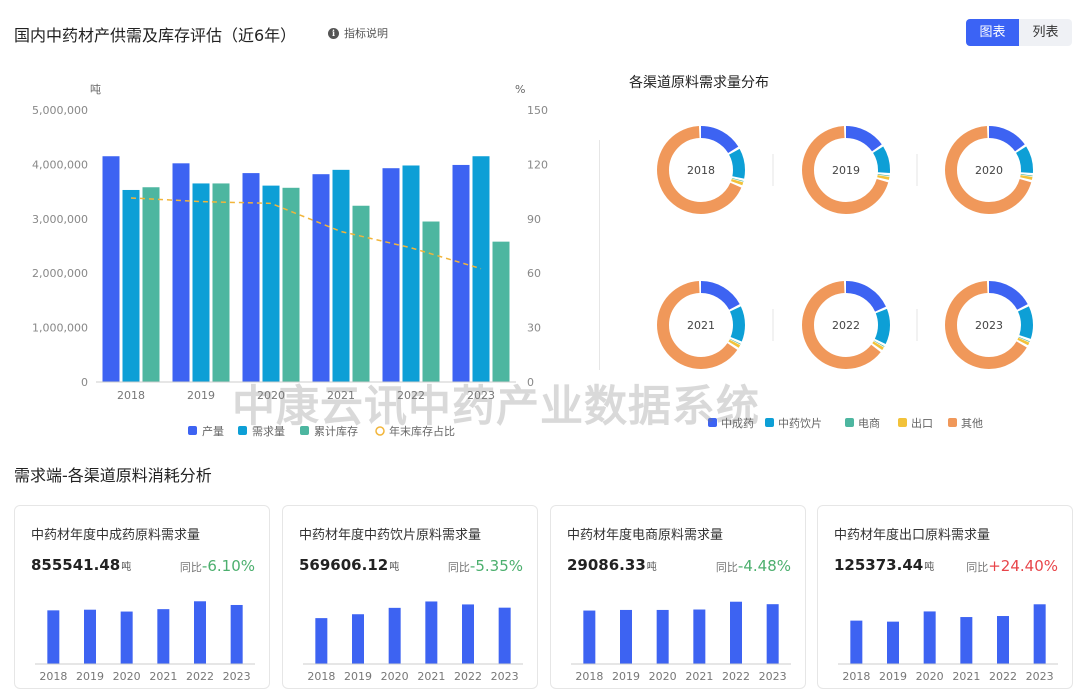 The image size is (1080, 699). I want to click on card-title: 中药材年度中药饮片原料需求量, so click(390, 535).